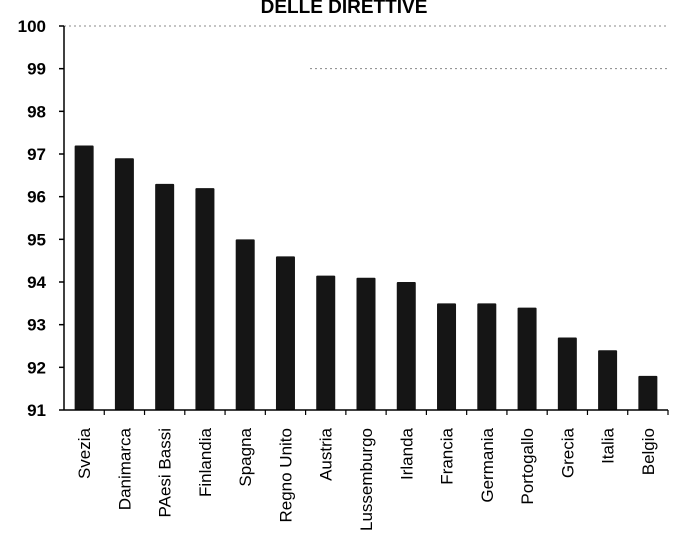 This screenshot has width=674, height=560. I want to click on bar-lussemburgo, so click(366, 343).